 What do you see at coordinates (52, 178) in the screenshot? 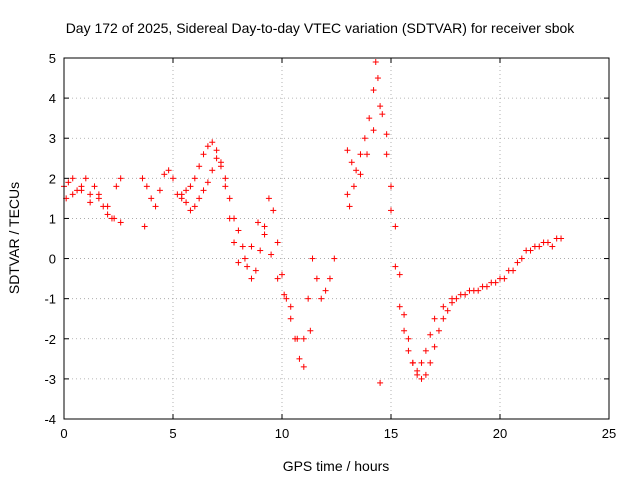
I see `y-tick-label: 2` at bounding box center [52, 178].